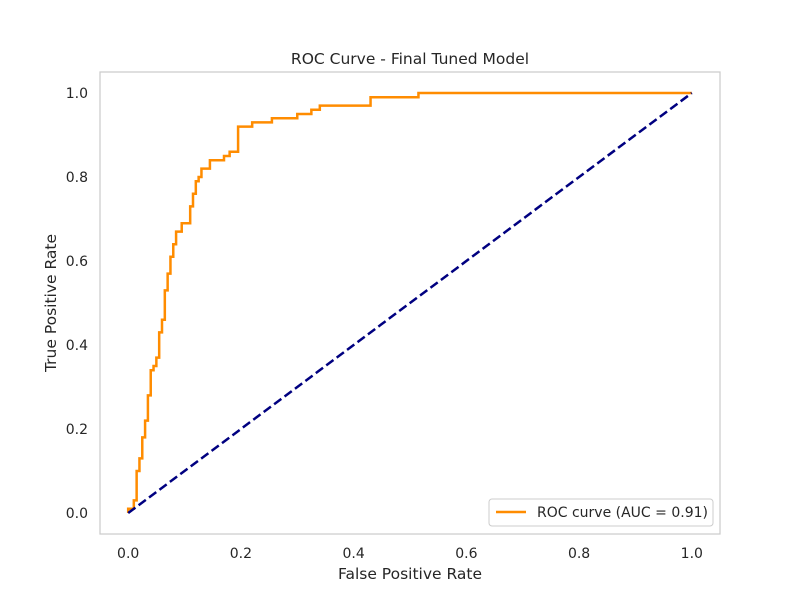 This screenshot has width=800, height=600. I want to click on y-tick-label: 0.8, so click(77, 178).